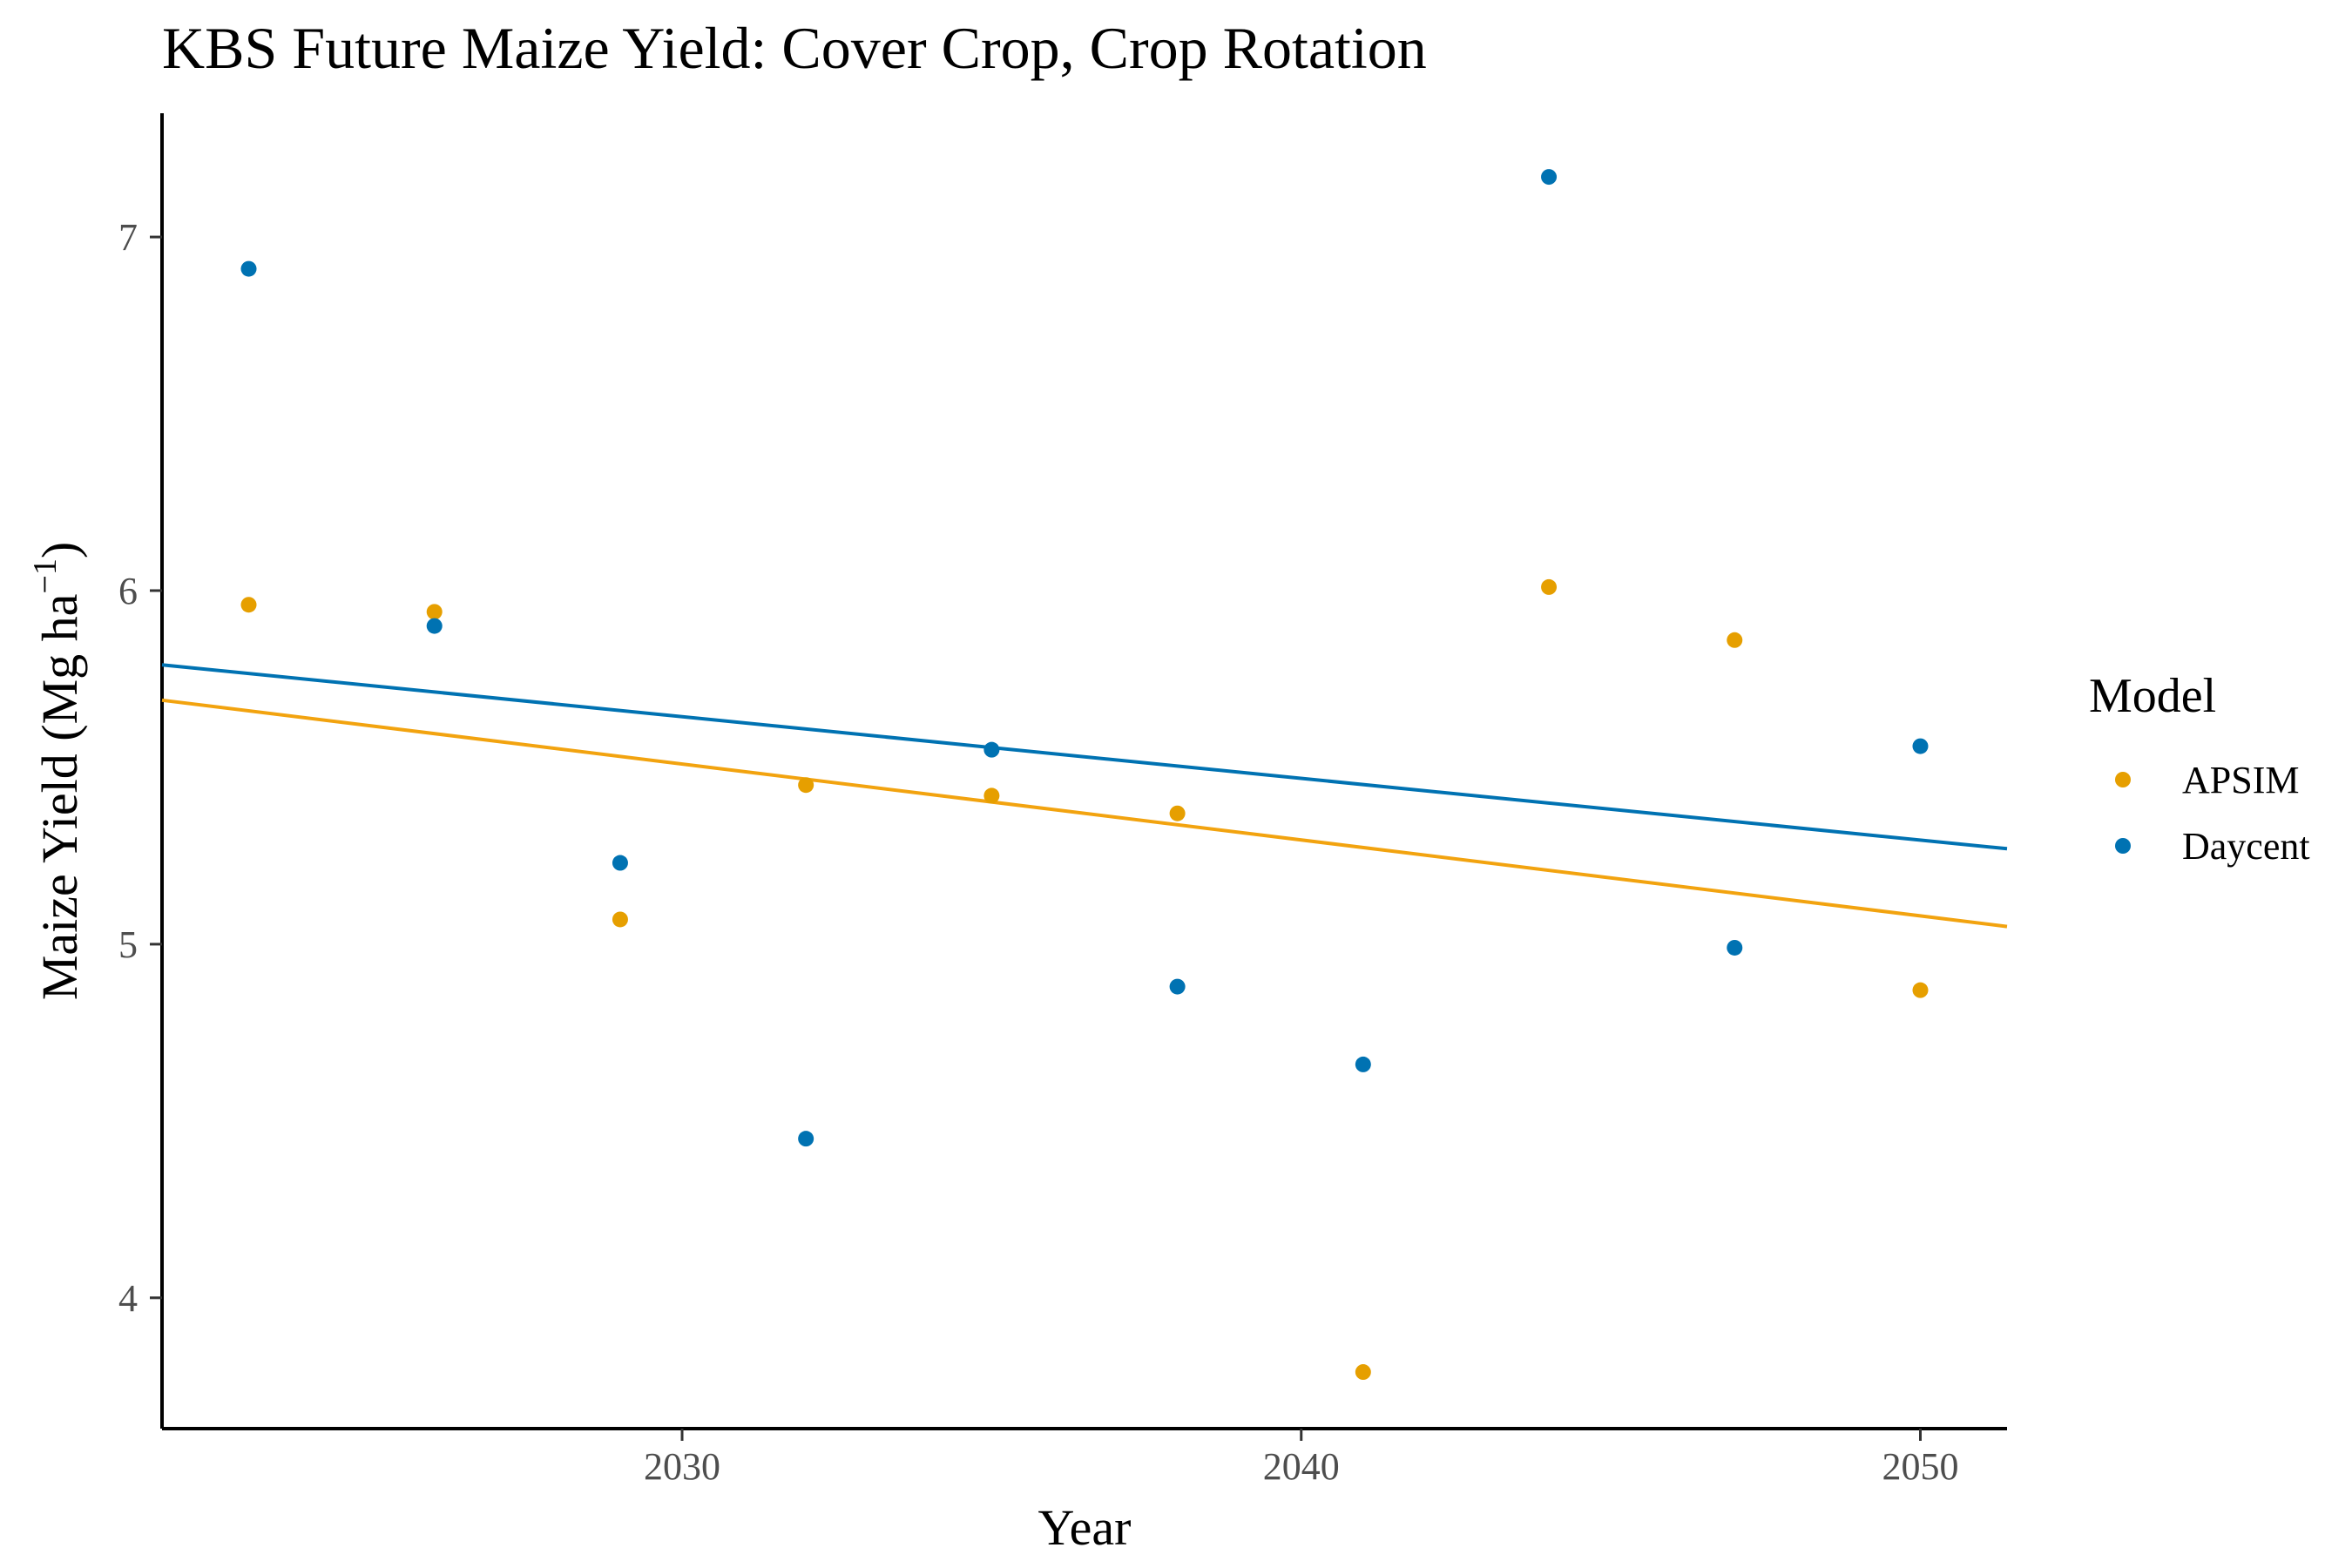 The height and width of the screenshot is (1568, 2352). What do you see at coordinates (2212, 813) in the screenshot?
I see `legend-items: APSIM Daycent` at bounding box center [2212, 813].